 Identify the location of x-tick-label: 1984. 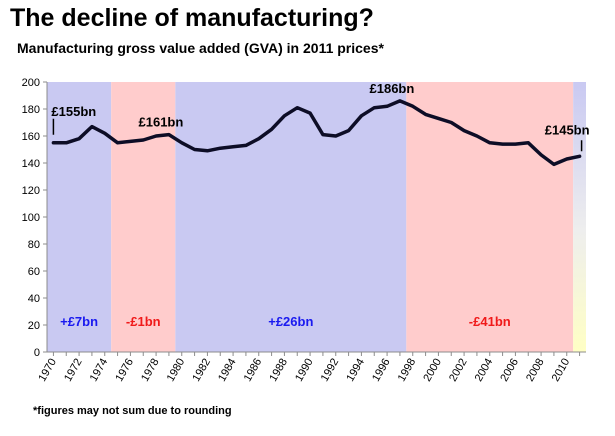
(227, 370).